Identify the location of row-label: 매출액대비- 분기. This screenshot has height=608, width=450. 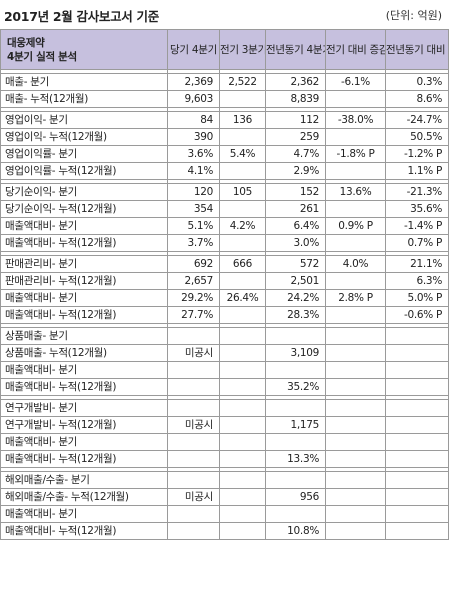
(84, 514).